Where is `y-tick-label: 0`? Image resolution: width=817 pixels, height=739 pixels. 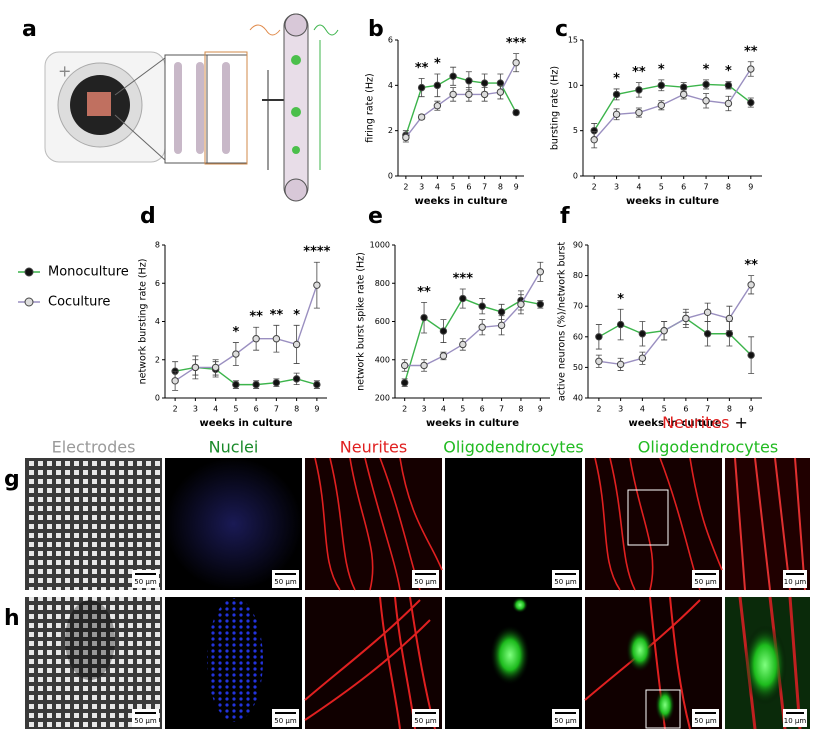
y-tick-label: 0 is located at coordinates (390, 176).